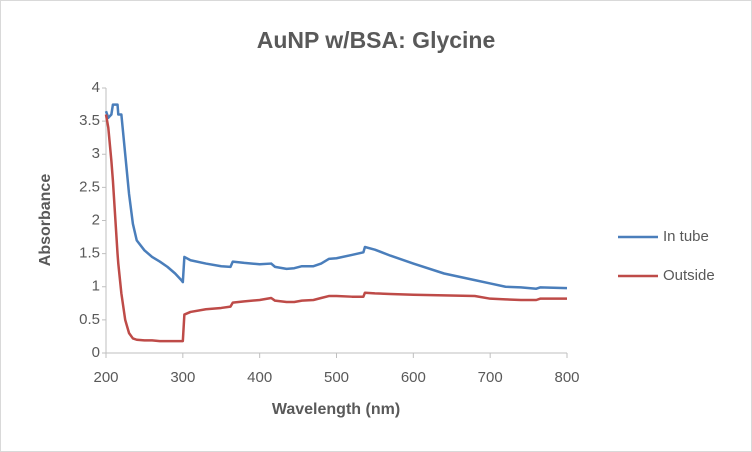  What do you see at coordinates (686, 236) in the screenshot?
I see `legend-label: In tube` at bounding box center [686, 236].